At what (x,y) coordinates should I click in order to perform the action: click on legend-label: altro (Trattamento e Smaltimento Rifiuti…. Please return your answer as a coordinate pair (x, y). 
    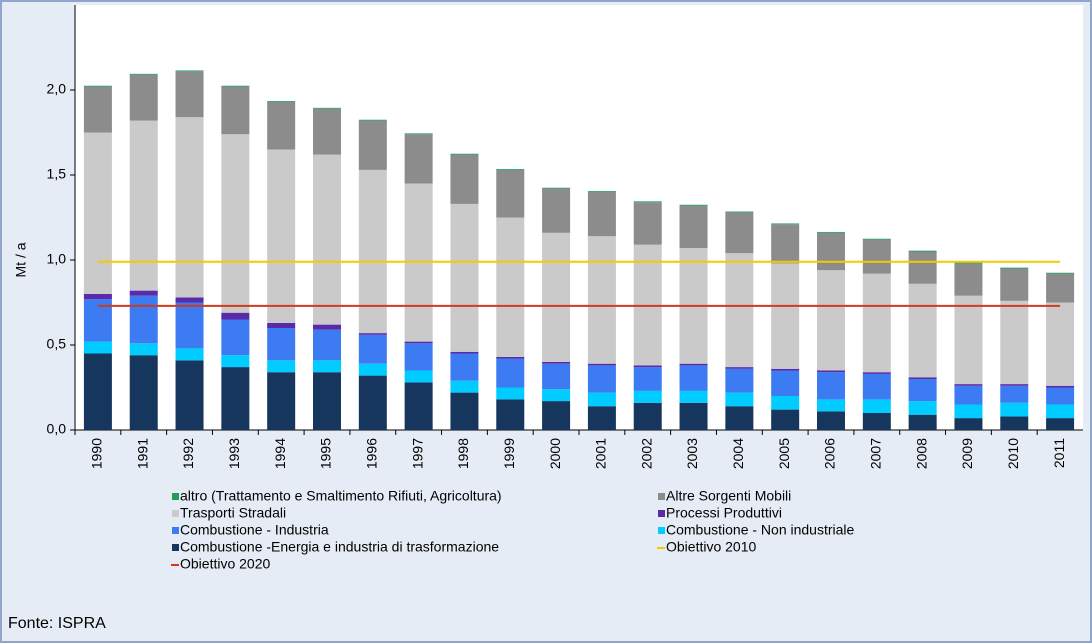
    Looking at the image, I should click on (341, 496).